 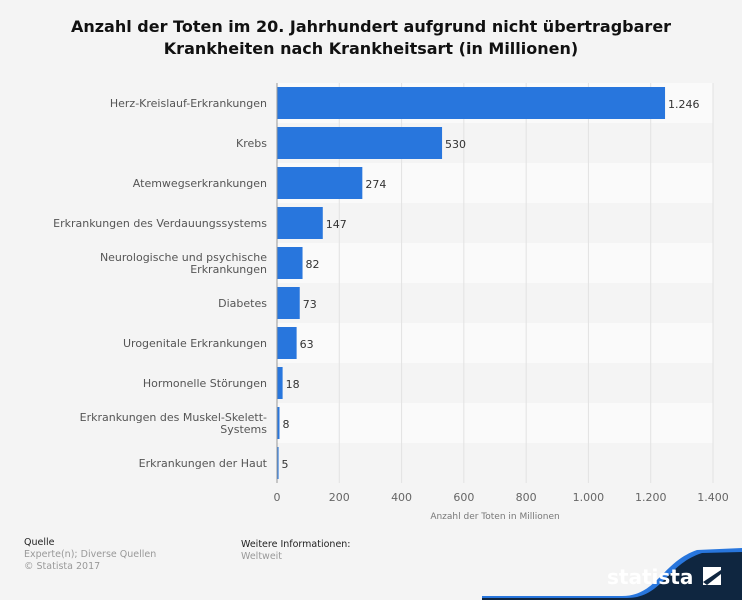 What do you see at coordinates (375, 184) in the screenshot?
I see `value-label: 274` at bounding box center [375, 184].